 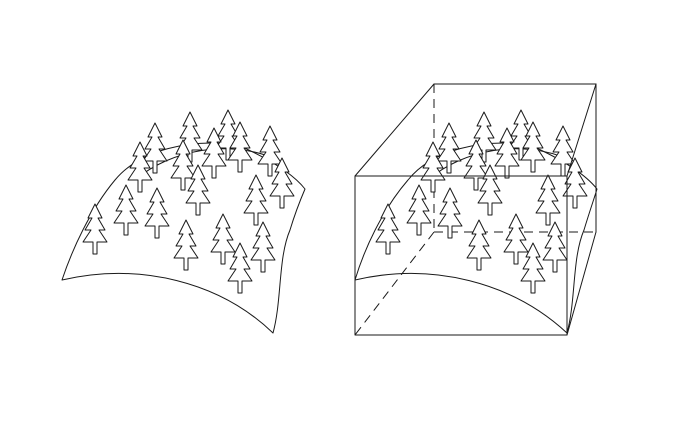 What do you see at coordinates (581, 283) in the screenshot?
I see `box-bottom-right-edge` at bounding box center [581, 283].